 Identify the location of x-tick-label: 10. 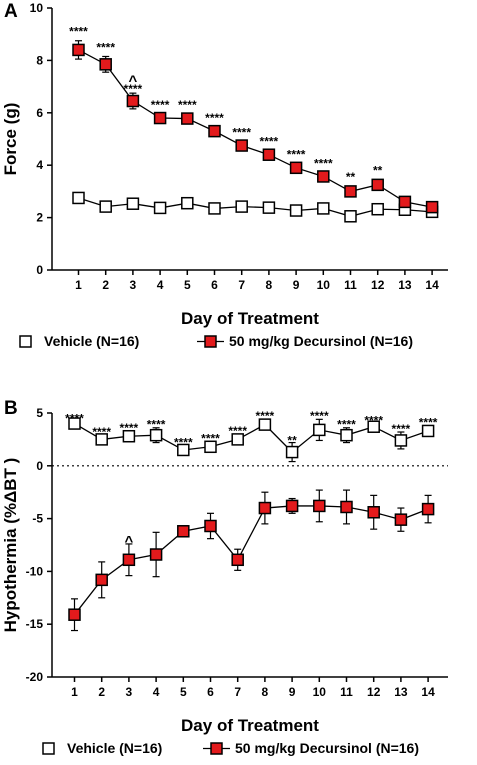
(320, 692).